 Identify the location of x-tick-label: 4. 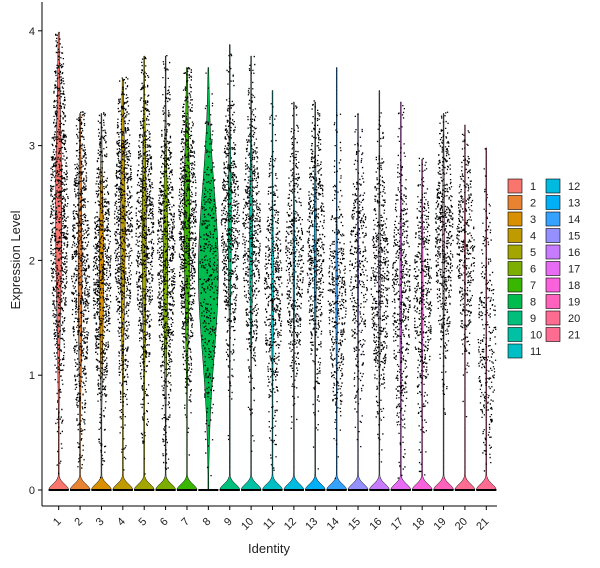
(121, 522).